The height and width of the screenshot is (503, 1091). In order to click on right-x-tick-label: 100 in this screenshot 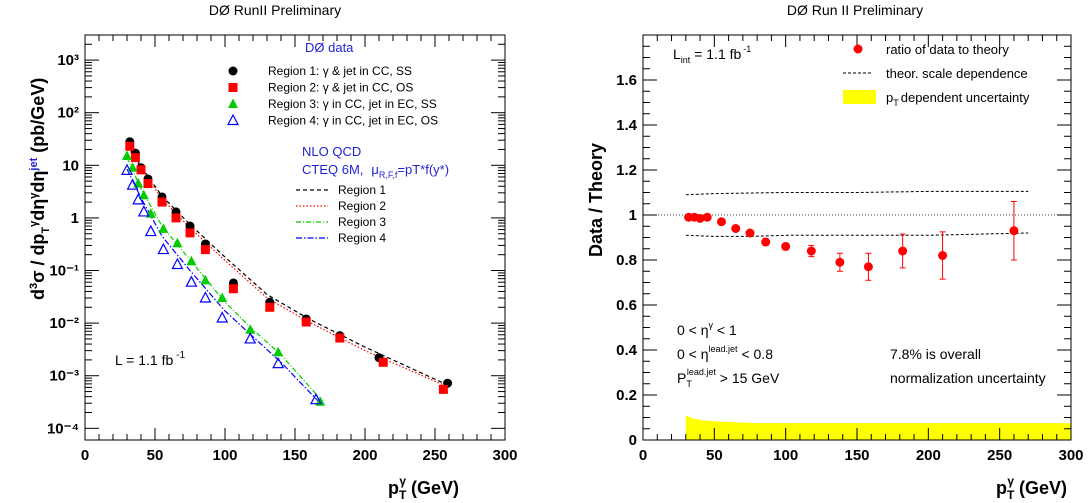, I will do `click(785, 455)`.